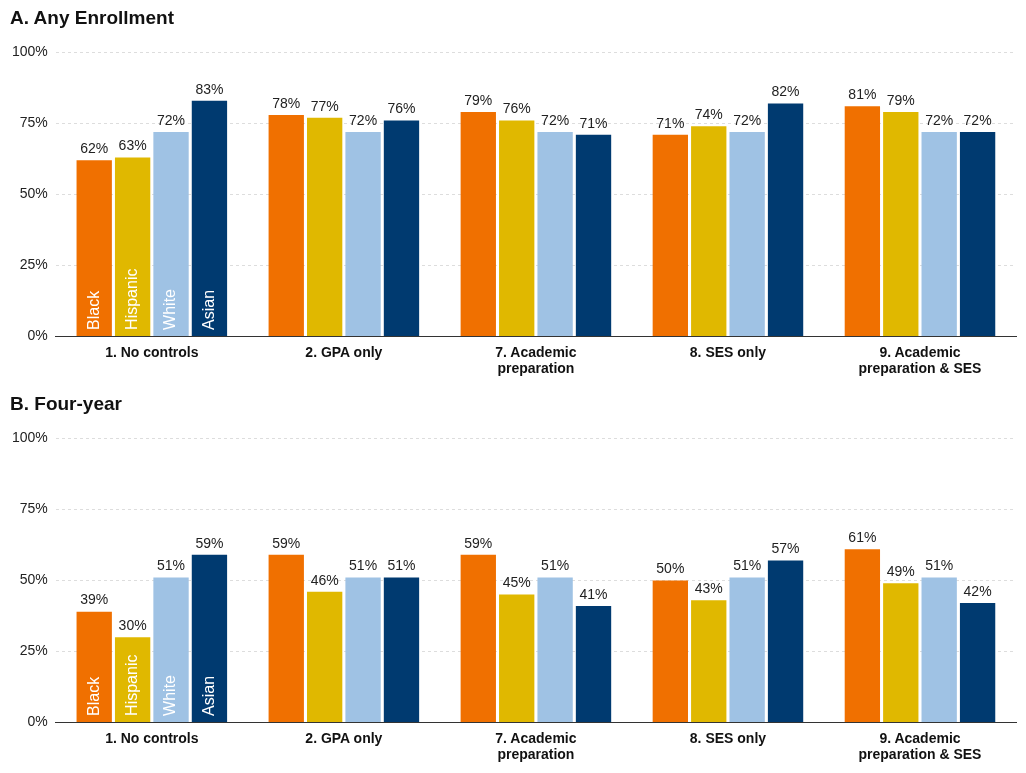 The height and width of the screenshot is (773, 1026). I want to click on data-label: 39%, so click(94, 599).